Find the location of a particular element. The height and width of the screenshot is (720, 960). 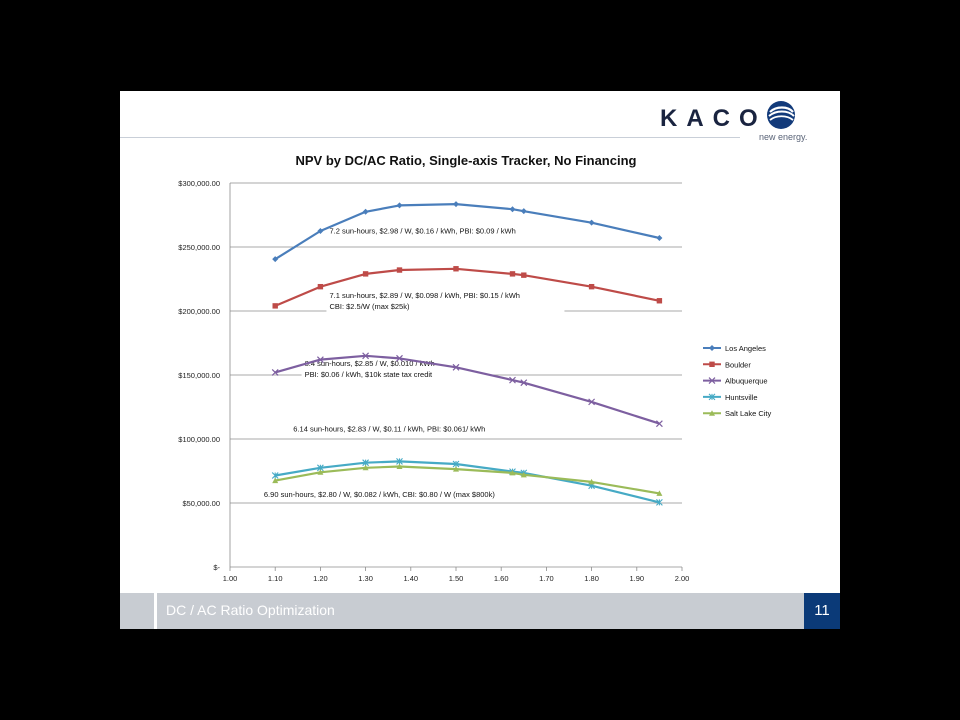

header-divider is located at coordinates (430, 137).